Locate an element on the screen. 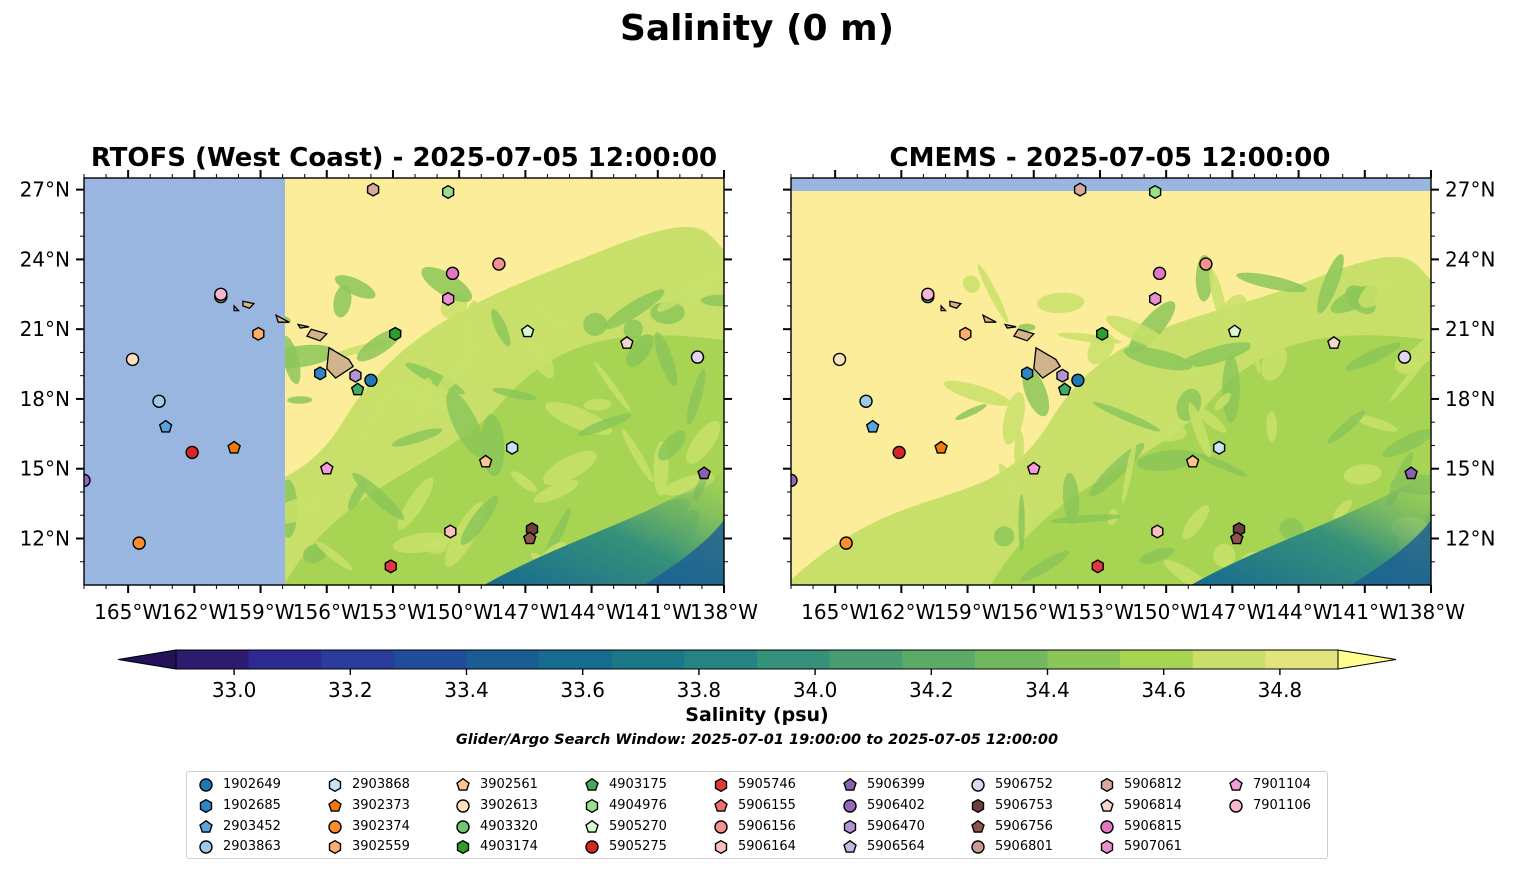 This screenshot has height=889, width=1514. legend-label: 5905270 is located at coordinates (638, 826).